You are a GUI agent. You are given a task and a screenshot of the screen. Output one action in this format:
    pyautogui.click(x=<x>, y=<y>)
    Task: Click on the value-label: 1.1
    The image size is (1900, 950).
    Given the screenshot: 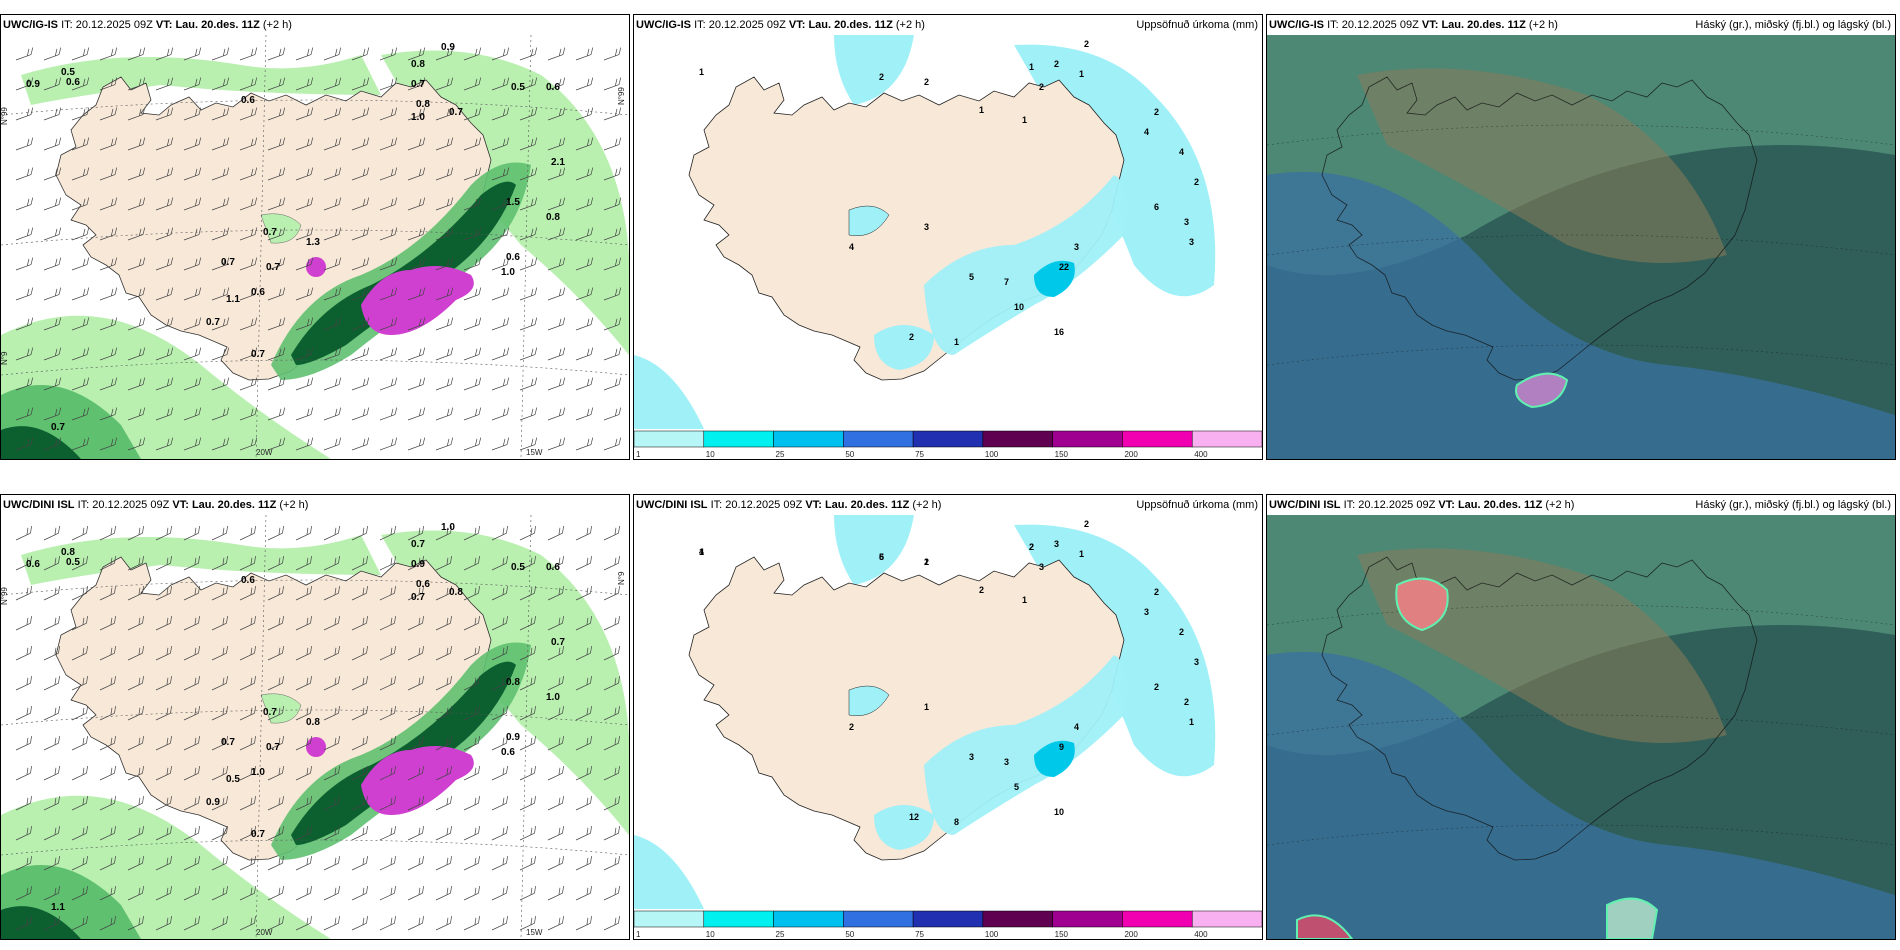 What is the action you would take?
    pyautogui.click(x=58, y=907)
    